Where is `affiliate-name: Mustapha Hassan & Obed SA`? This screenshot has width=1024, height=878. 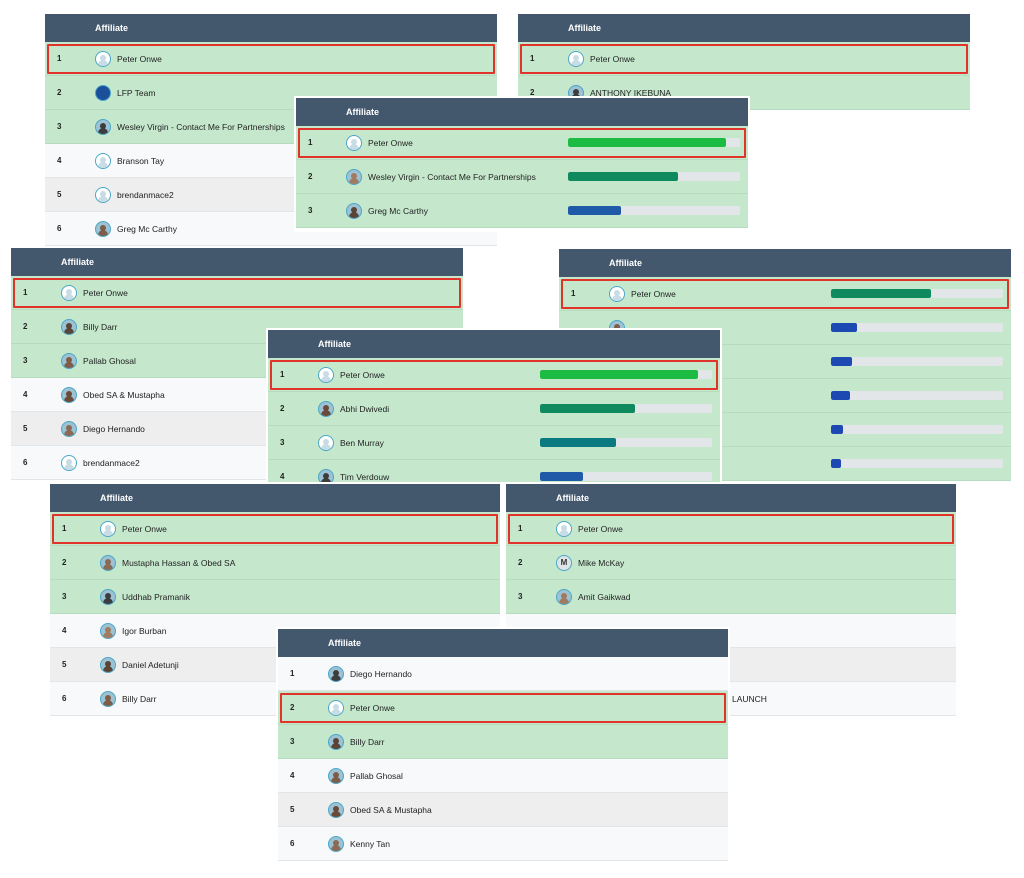
affiliate-name: Mustapha Hassan & Obed SA is located at coordinates (179, 562).